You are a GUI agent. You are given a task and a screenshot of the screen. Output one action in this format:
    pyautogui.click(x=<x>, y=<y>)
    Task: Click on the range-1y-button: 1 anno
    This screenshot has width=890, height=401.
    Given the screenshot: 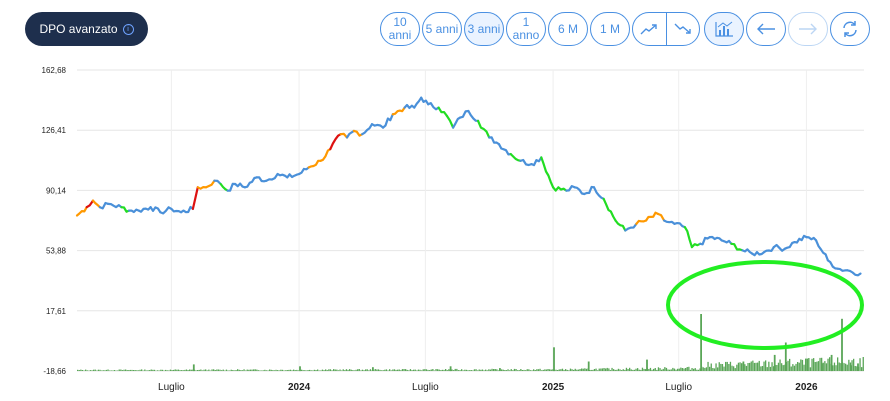 What is the action you would take?
    pyautogui.click(x=526, y=29)
    